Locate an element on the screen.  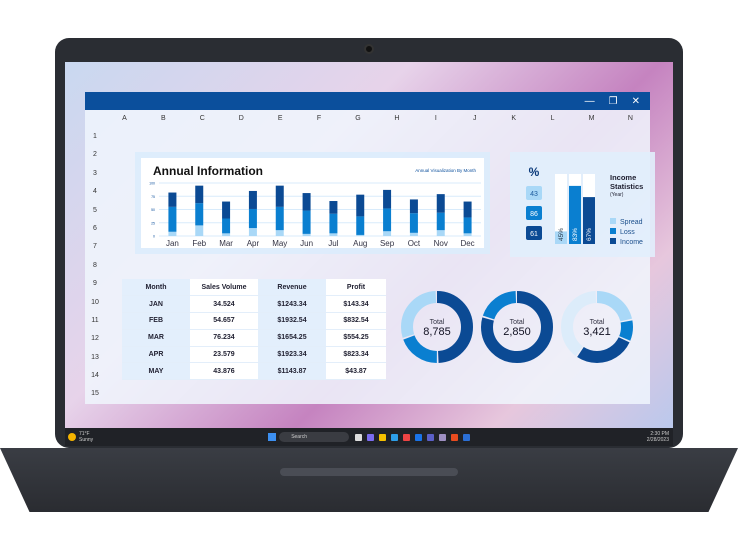
restore-icon: ❐ is located at coordinates (613, 101).